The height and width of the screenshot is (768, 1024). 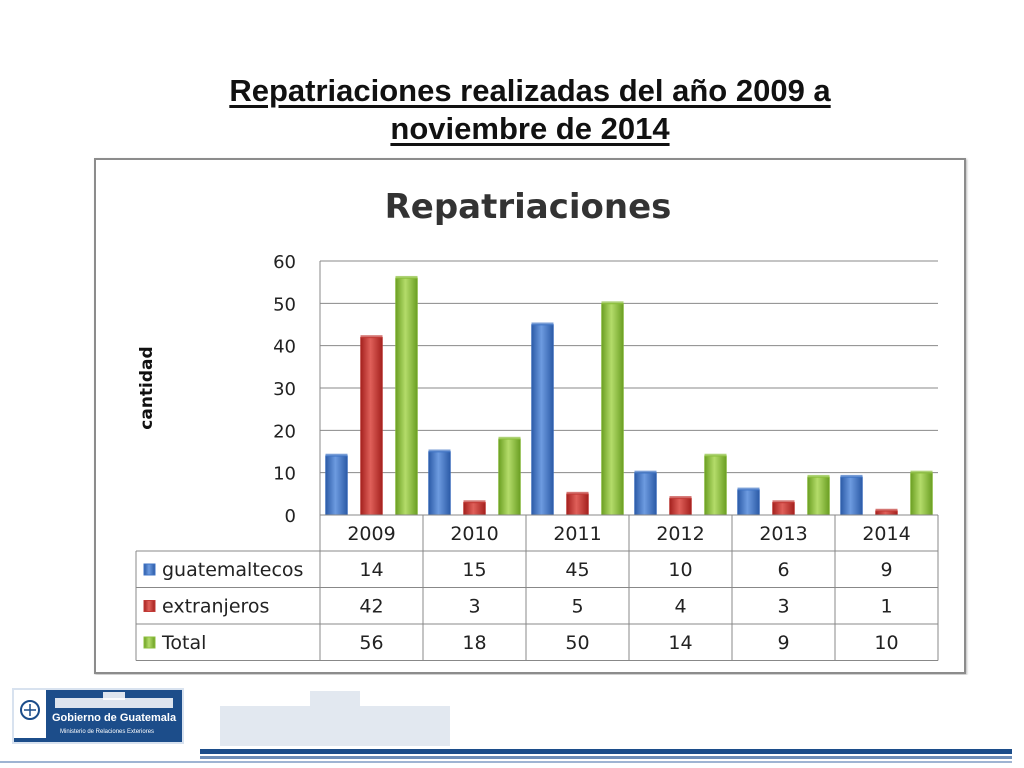 What do you see at coordinates (335, 718) in the screenshot?
I see `building-watermark` at bounding box center [335, 718].